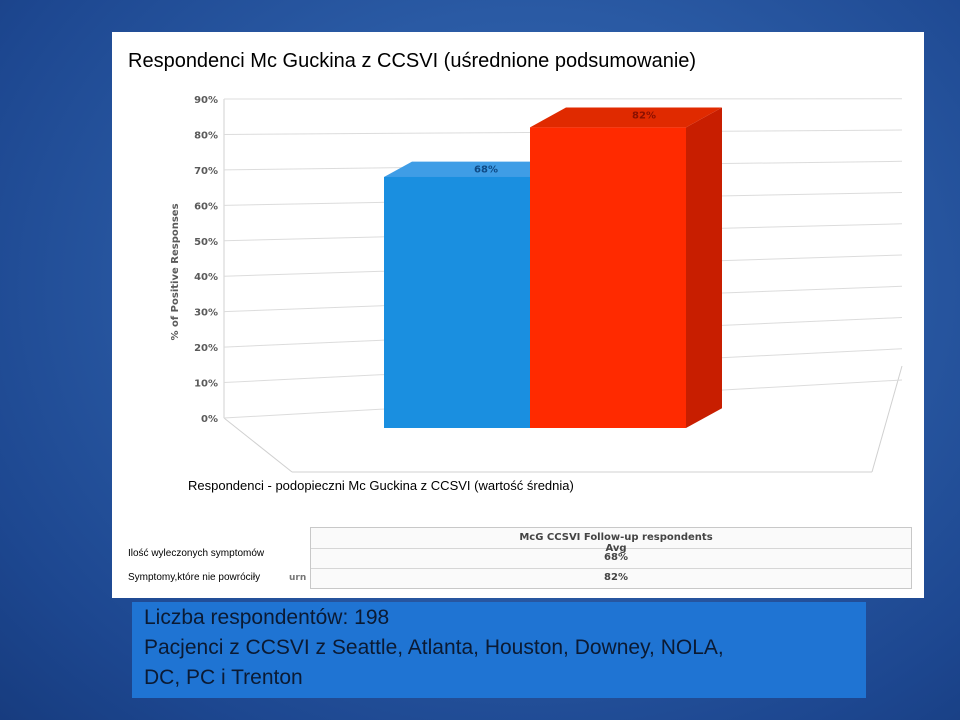  What do you see at coordinates (616, 543) in the screenshot?
I see `table-header: McG CCSVI Follow-up respondents Avg` at bounding box center [616, 543].